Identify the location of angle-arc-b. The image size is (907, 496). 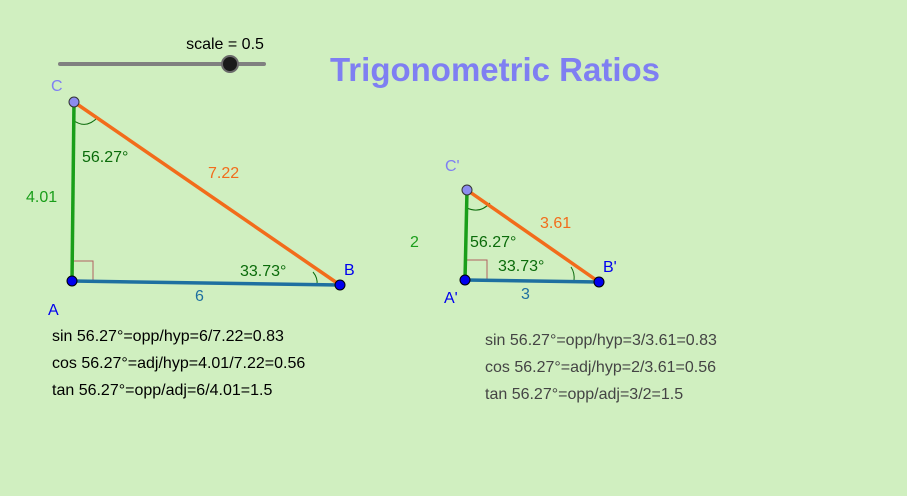
(572, 274).